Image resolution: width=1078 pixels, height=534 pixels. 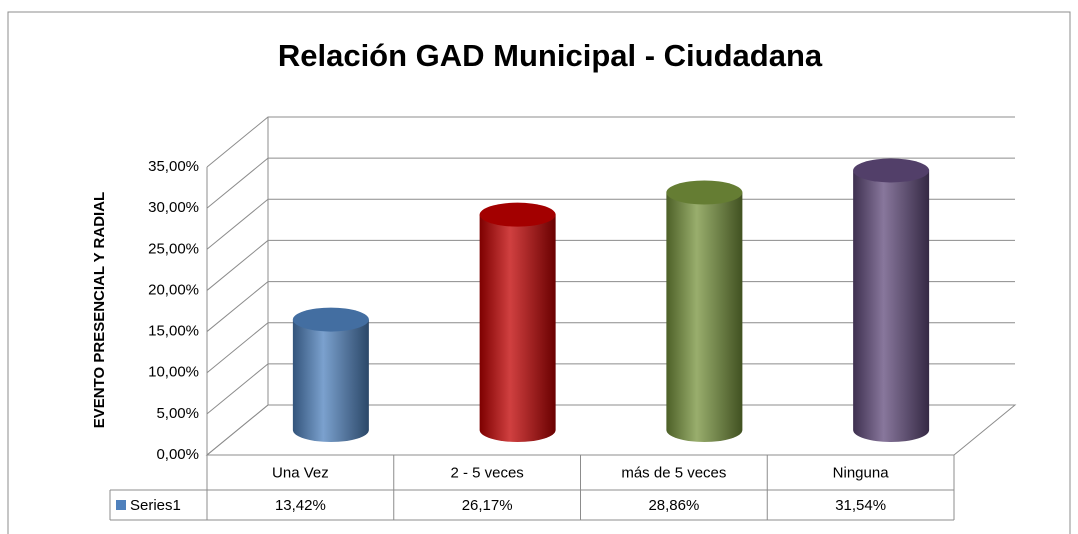 I want to click on data-label: 13,42%, so click(x=300, y=505).